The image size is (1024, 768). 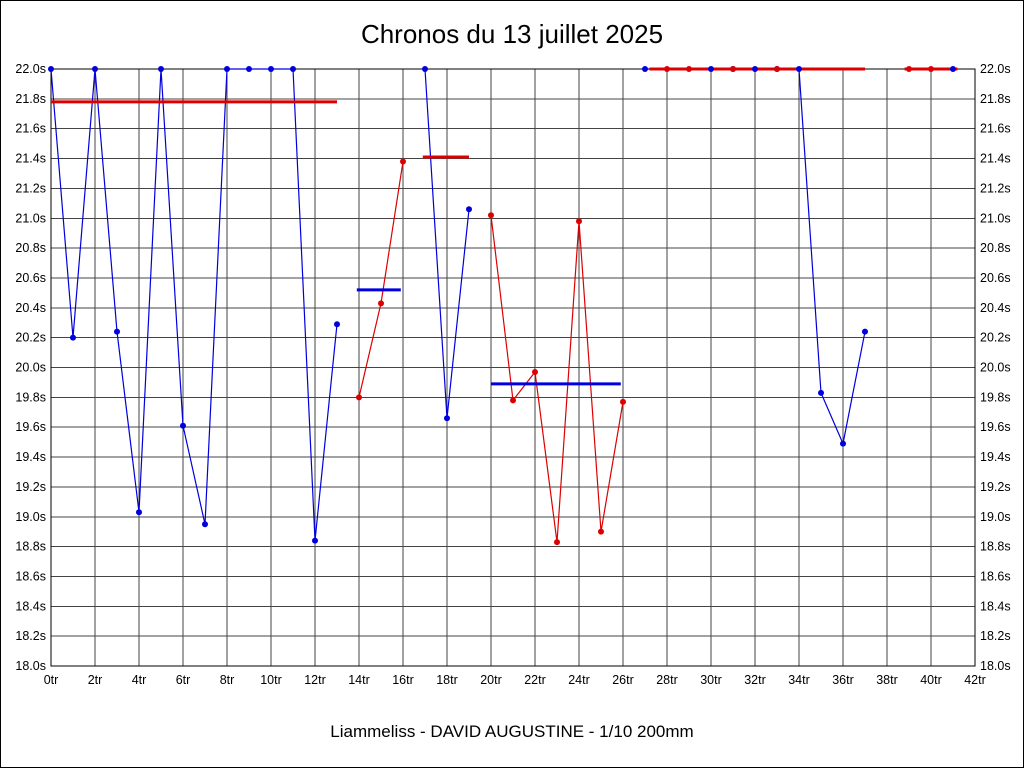 I want to click on y-tick-label-right: 20.2s, so click(x=995, y=338).